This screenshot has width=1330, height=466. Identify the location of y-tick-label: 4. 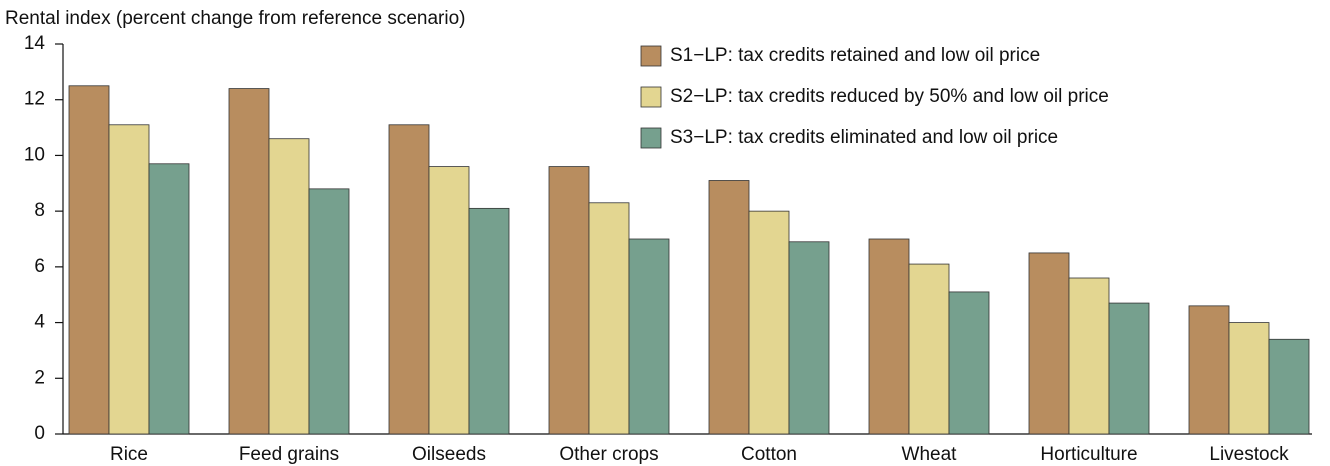
(39, 322).